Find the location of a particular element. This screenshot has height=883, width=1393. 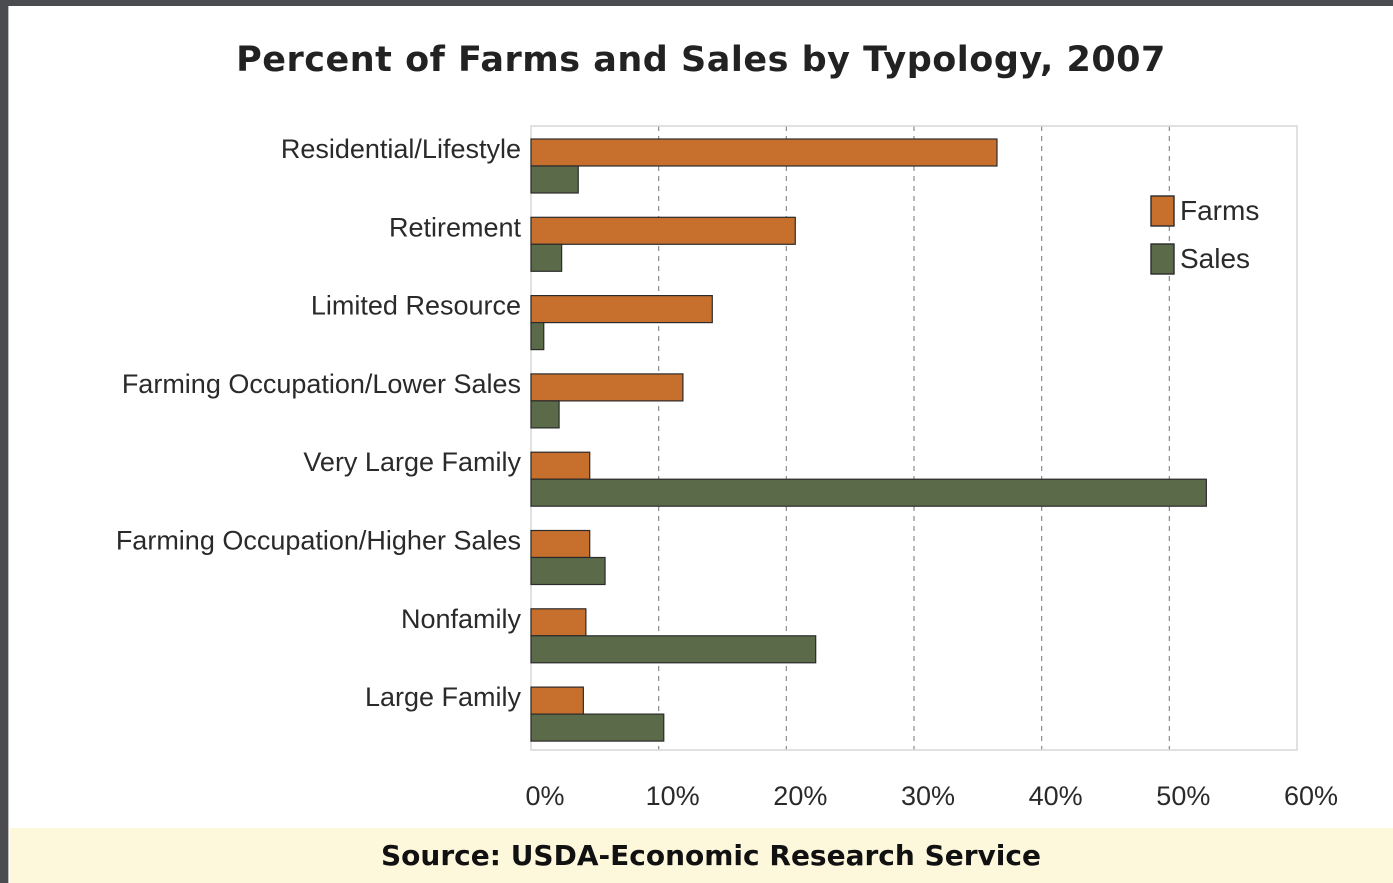

x-axis-ticks: 0% 10% 20% 30% 40% 50% 60% is located at coordinates (931, 796).